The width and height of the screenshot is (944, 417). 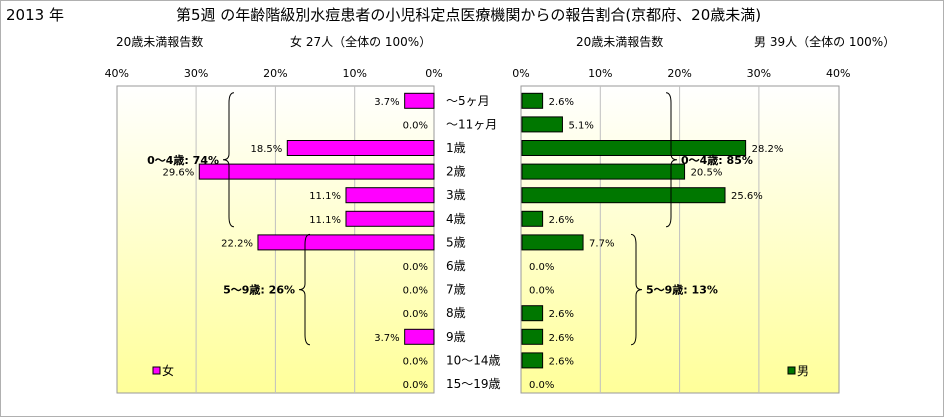 I want to click on legend-swatch-male, so click(x=791, y=370).